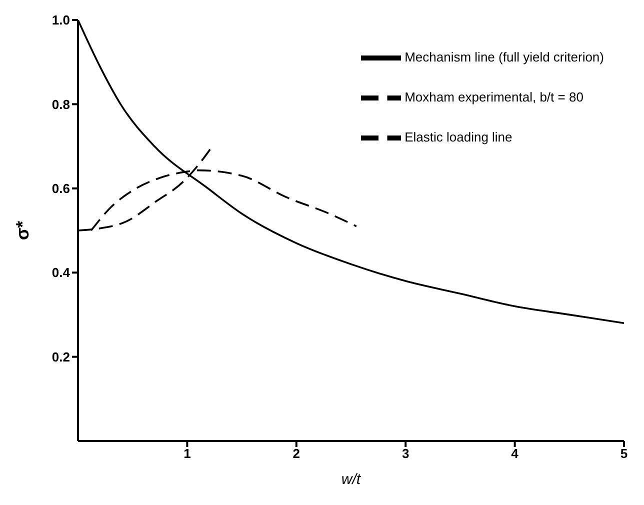 This screenshot has width=644, height=505. I want to click on y-tick-label: 1.0, so click(61, 20).